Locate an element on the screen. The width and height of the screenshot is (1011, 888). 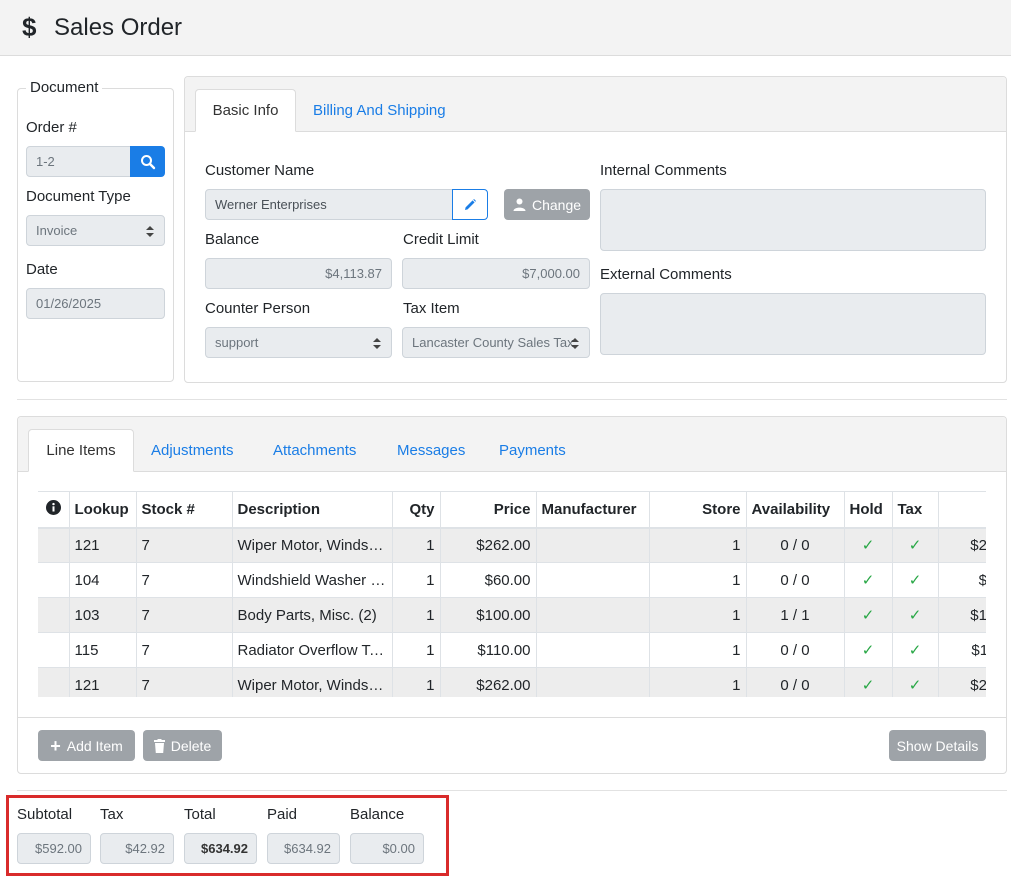
tab-billing-and-shipping: Billing And Shipping is located at coordinates (379, 110).